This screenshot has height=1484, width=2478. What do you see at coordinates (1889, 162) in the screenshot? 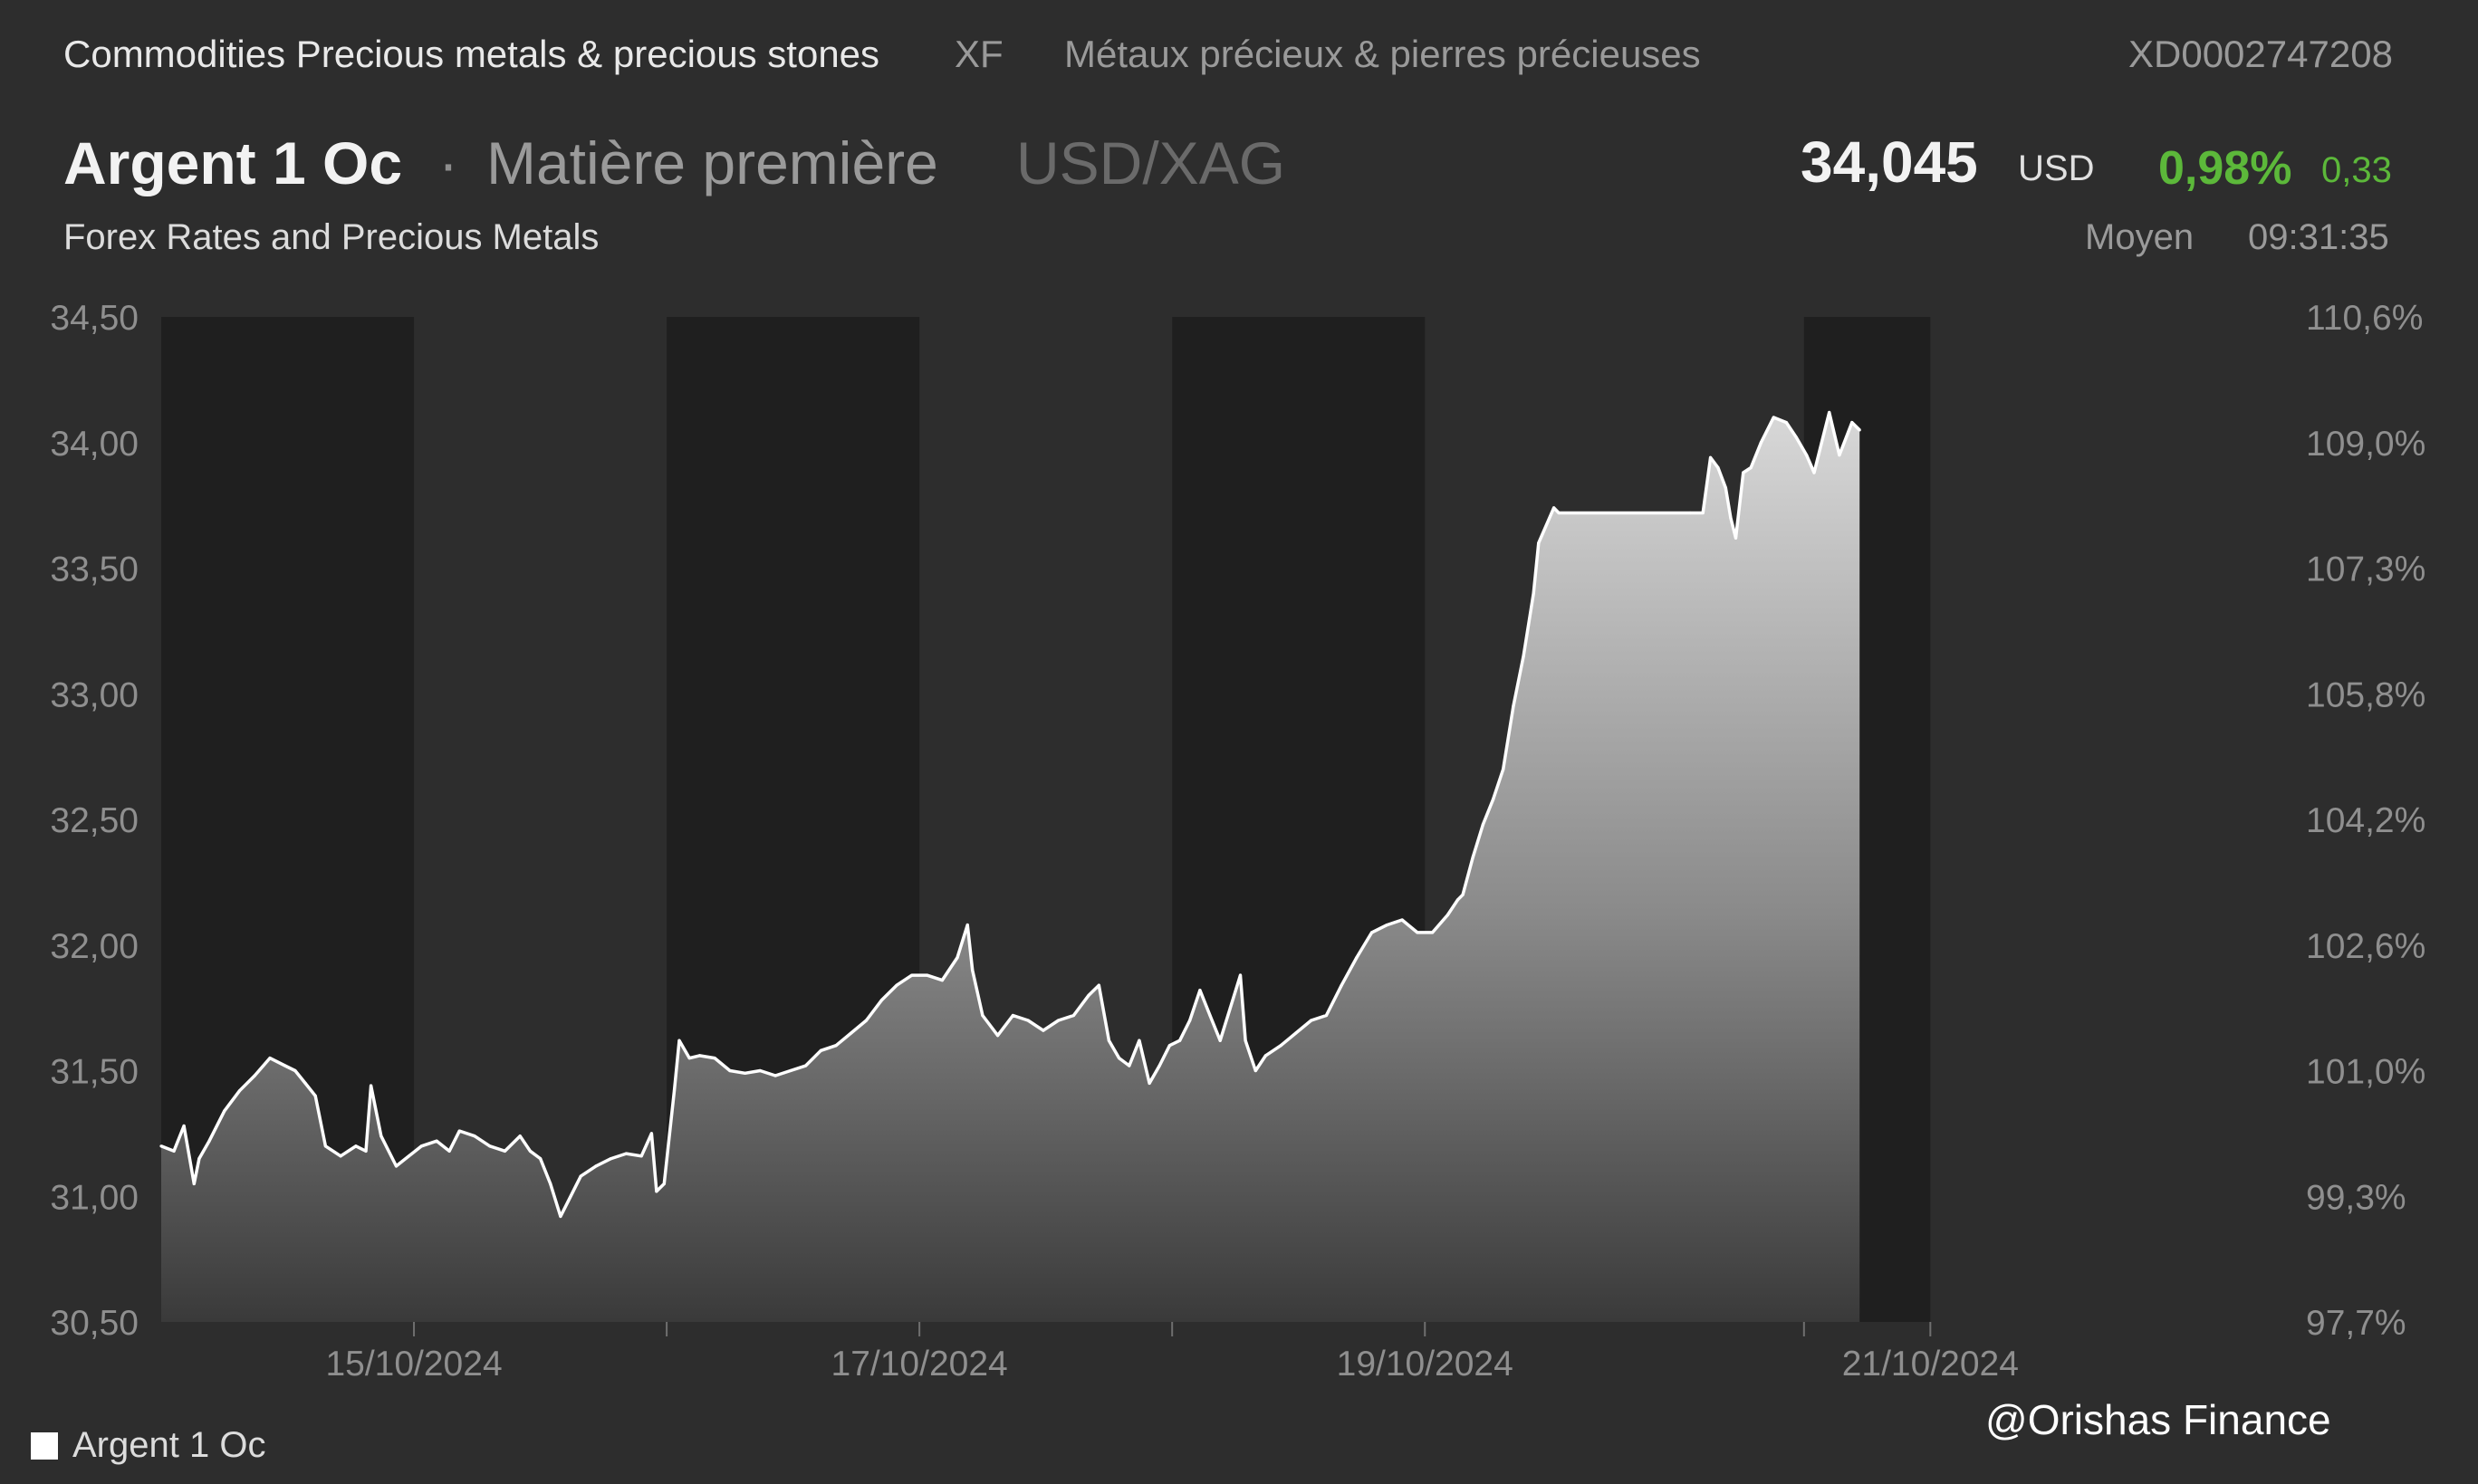
I see `last-price: 34,045` at bounding box center [1889, 162].